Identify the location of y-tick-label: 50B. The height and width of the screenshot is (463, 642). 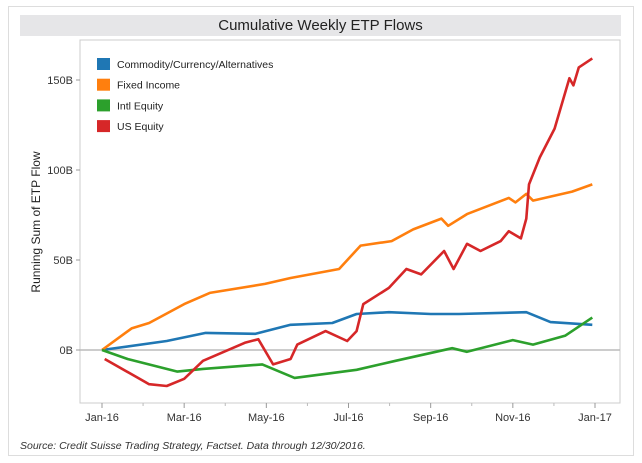
(63, 261).